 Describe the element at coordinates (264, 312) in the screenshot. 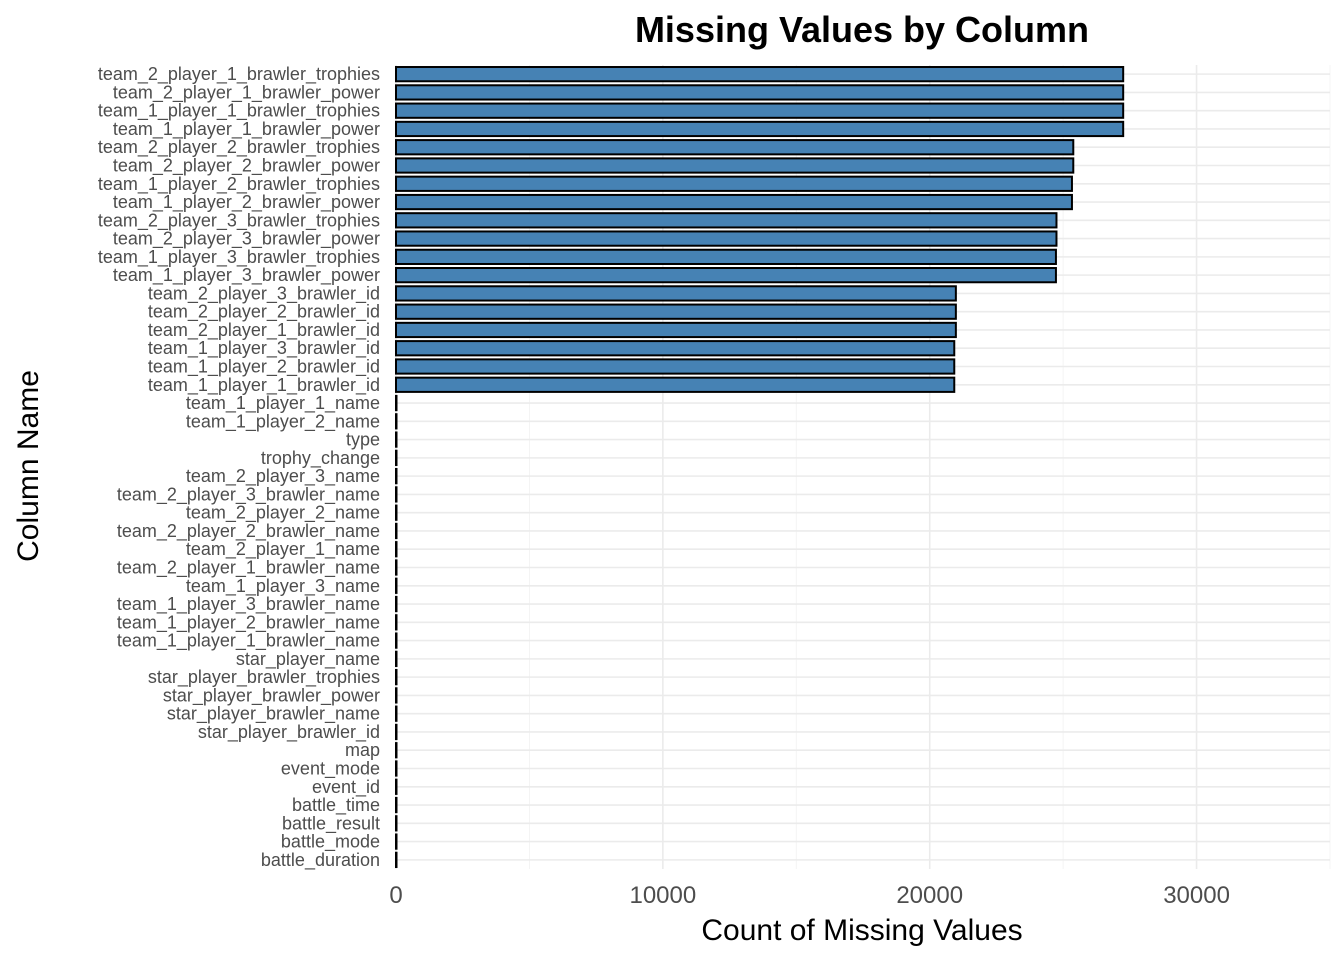

I see `y-tick-label: team_2_player_2_brawler_id` at that location.